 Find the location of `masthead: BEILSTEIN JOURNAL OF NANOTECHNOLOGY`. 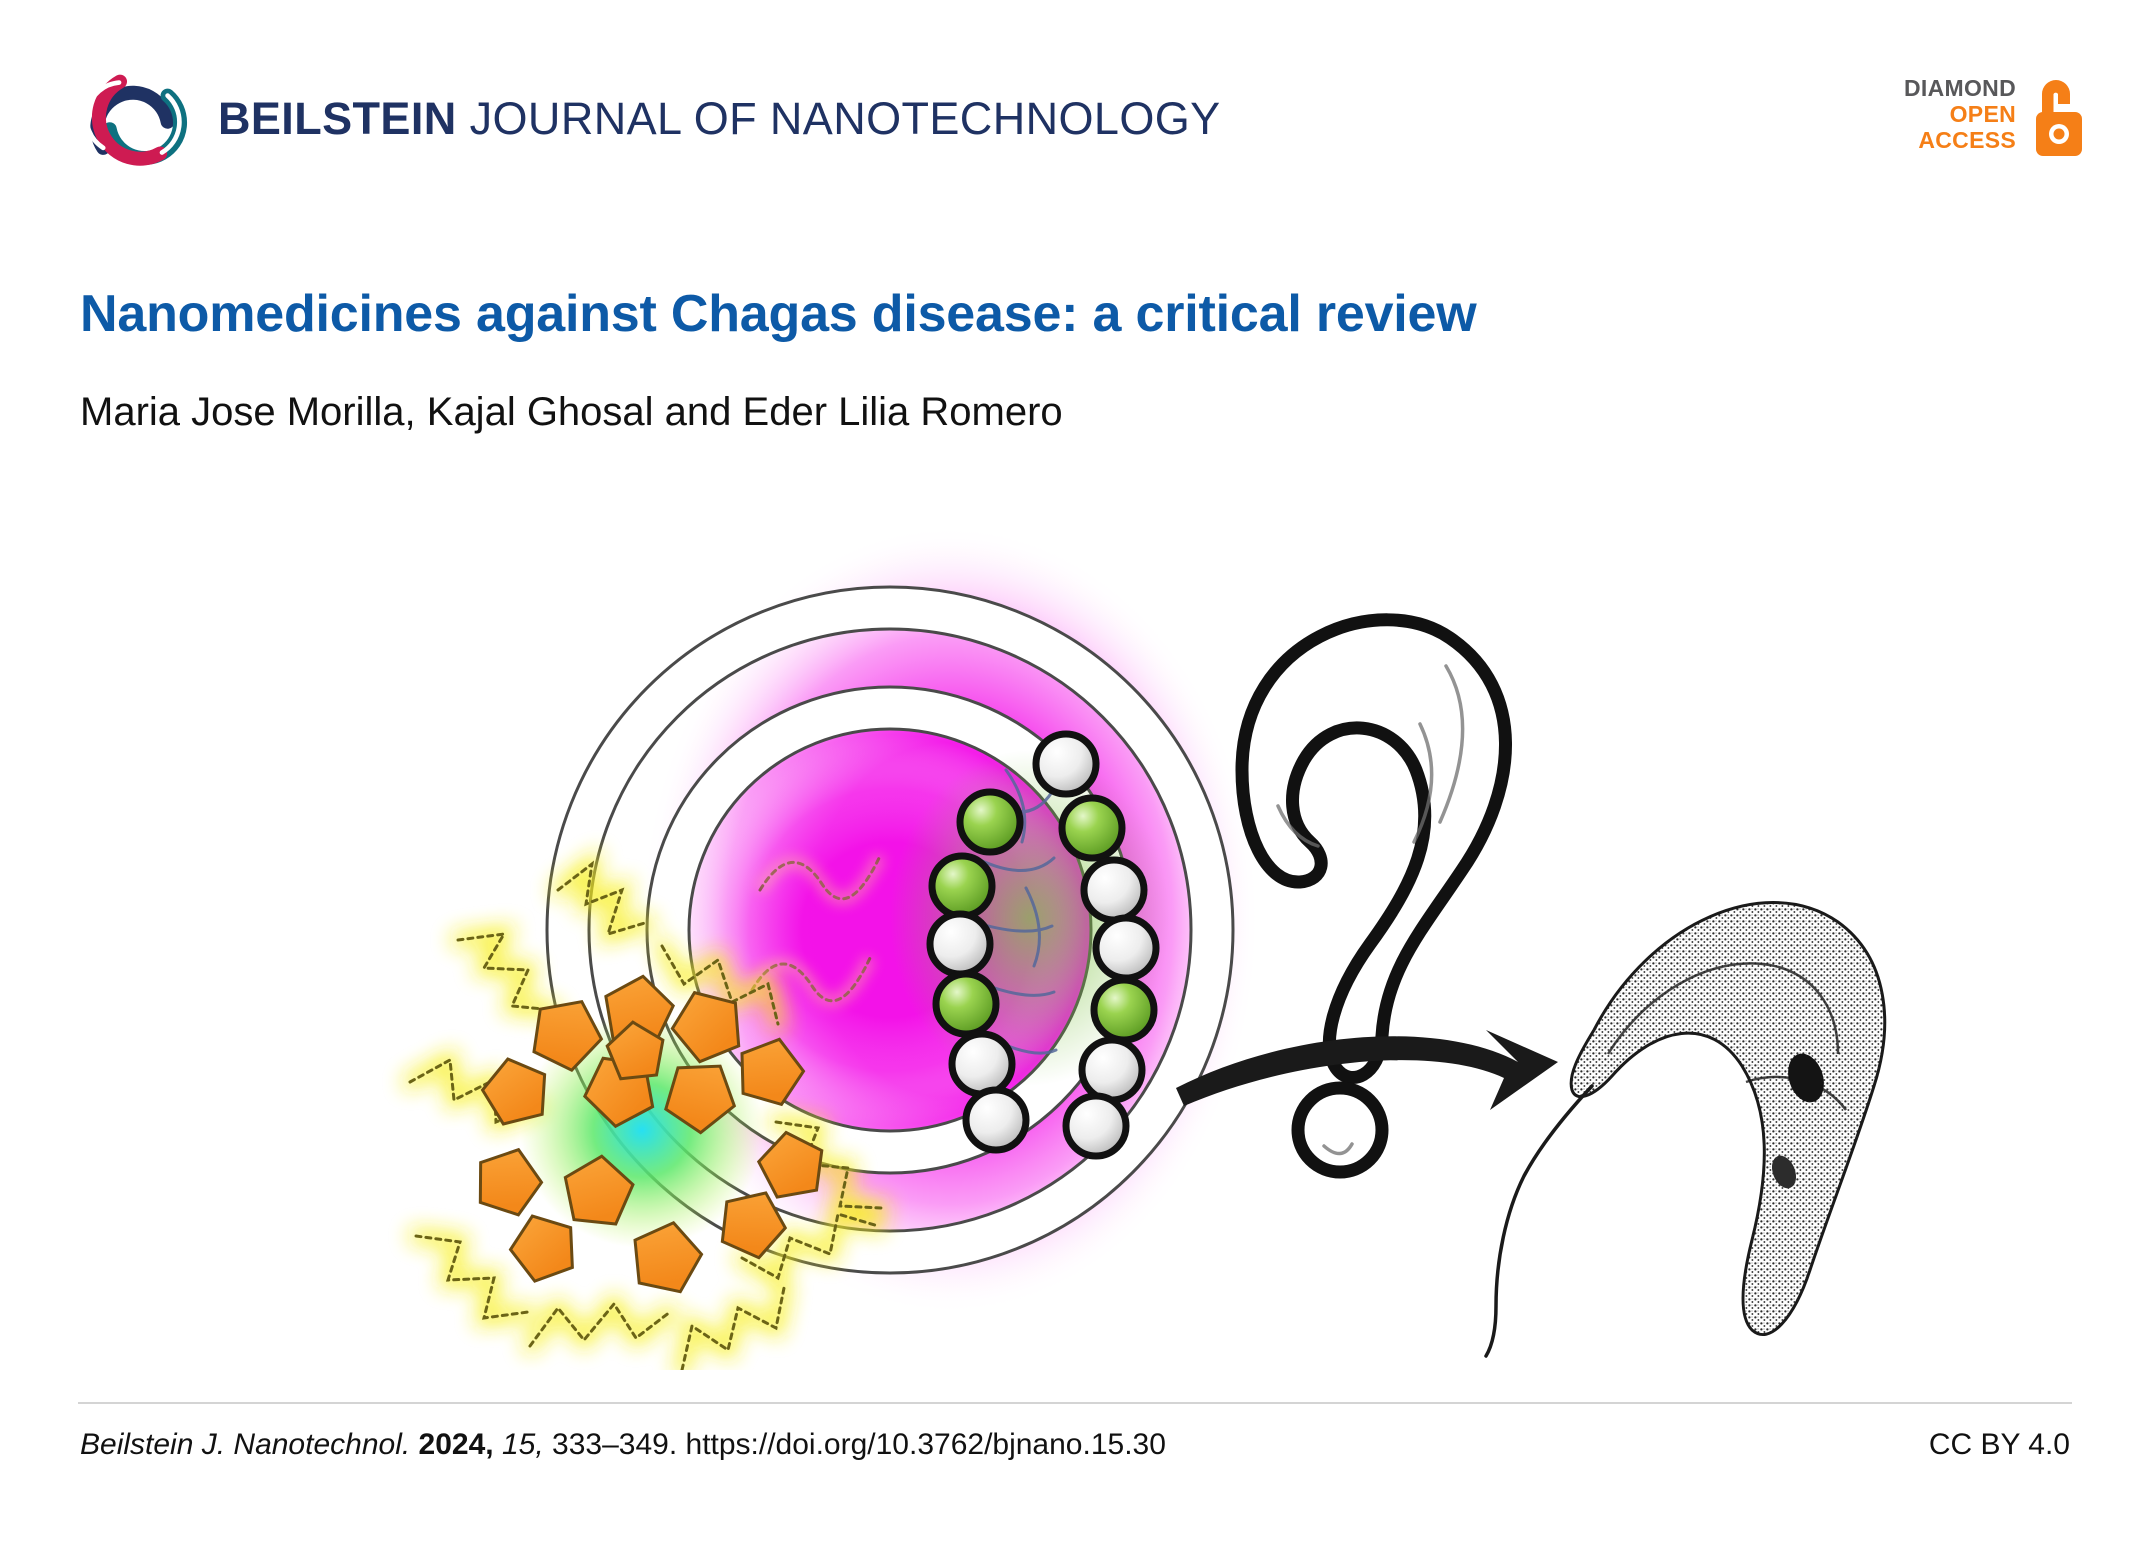

masthead: BEILSTEIN JOURNAL OF NANOTECHNOLOGY is located at coordinates (649, 118).